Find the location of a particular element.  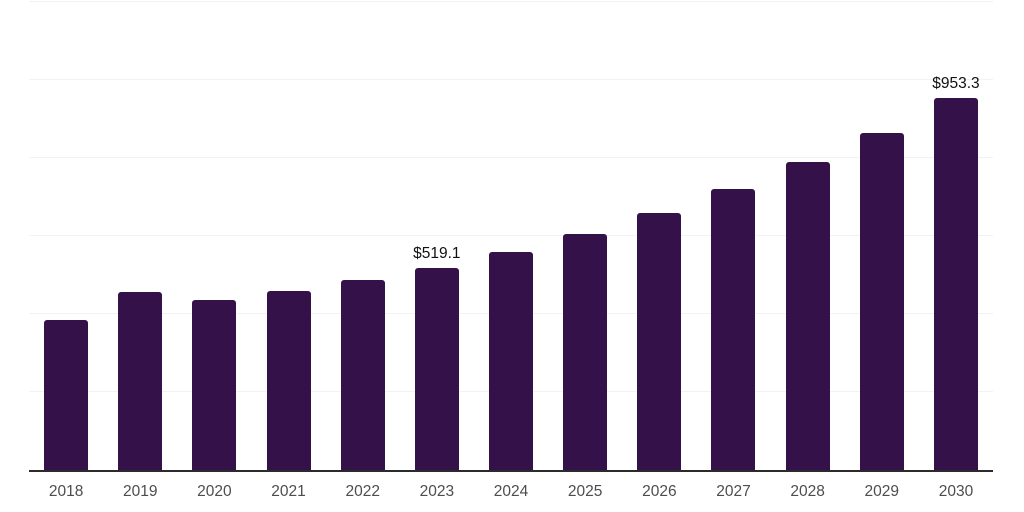

x-tick-label-2024: 2024 is located at coordinates (511, 491).